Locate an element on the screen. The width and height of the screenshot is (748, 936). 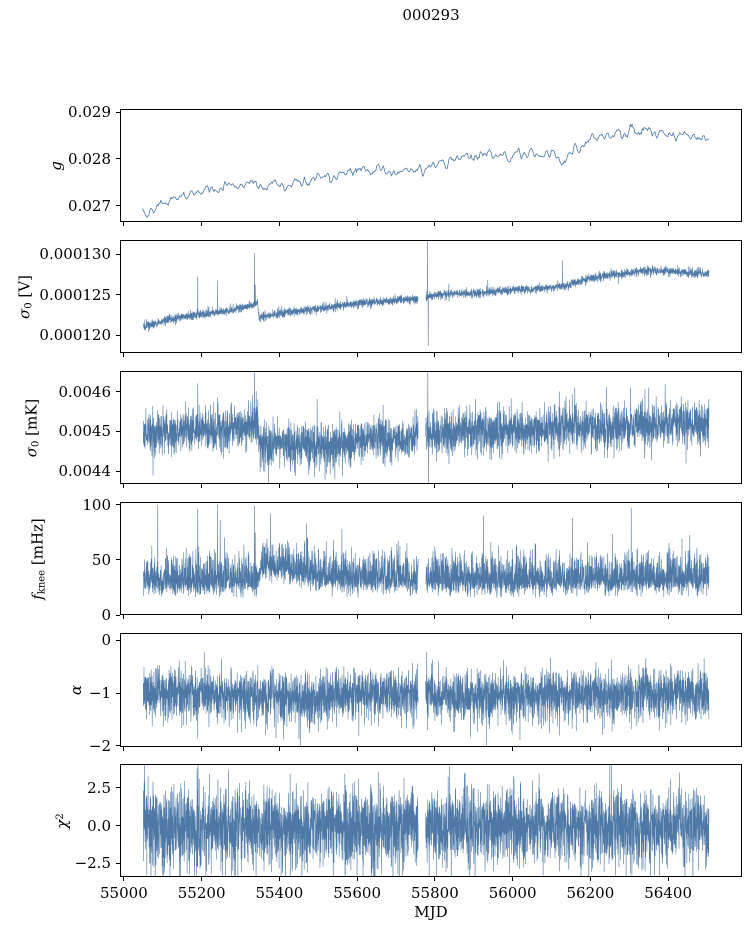
y-tick-label: 0.000125 is located at coordinates (75, 294).